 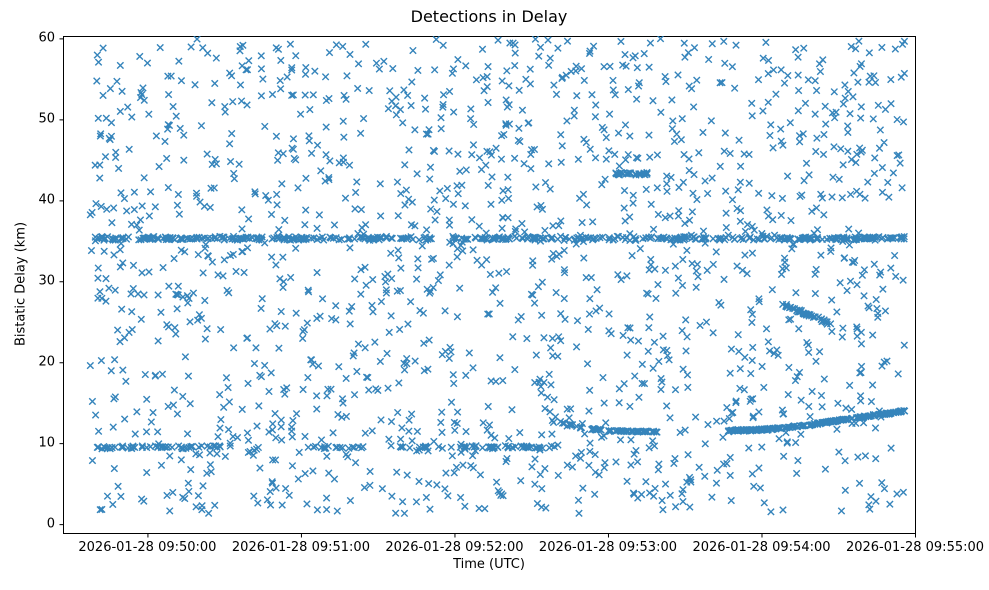 I want to click on x-tick-label: 2026-01-28 09:51:00, so click(x=300, y=547).